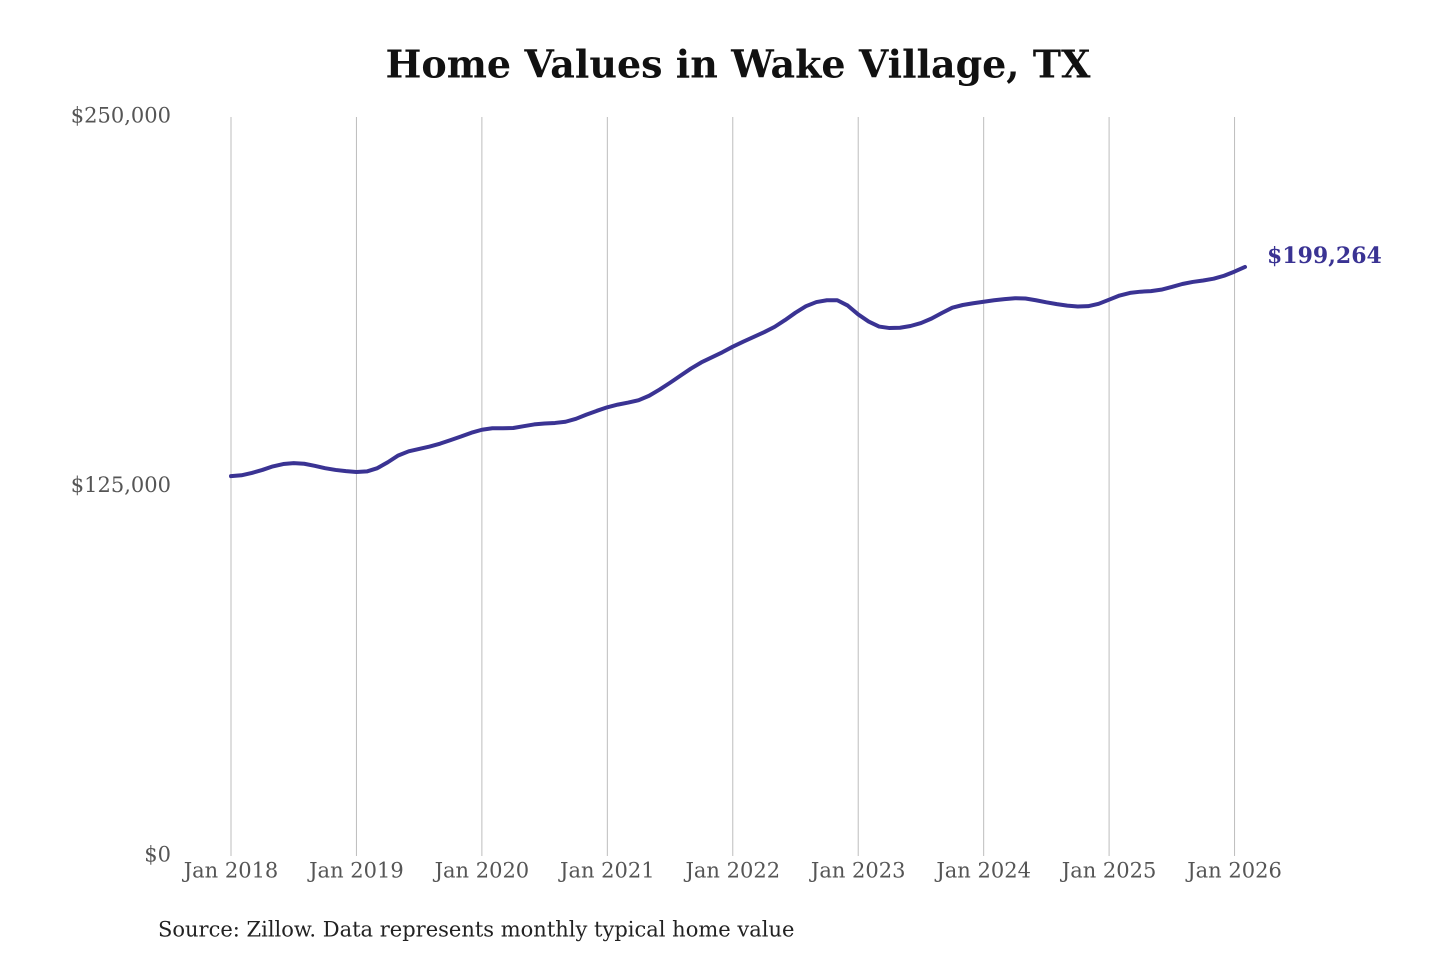  Describe the element at coordinates (121, 485) in the screenshot. I see `y-tick-label: $125,000` at that location.